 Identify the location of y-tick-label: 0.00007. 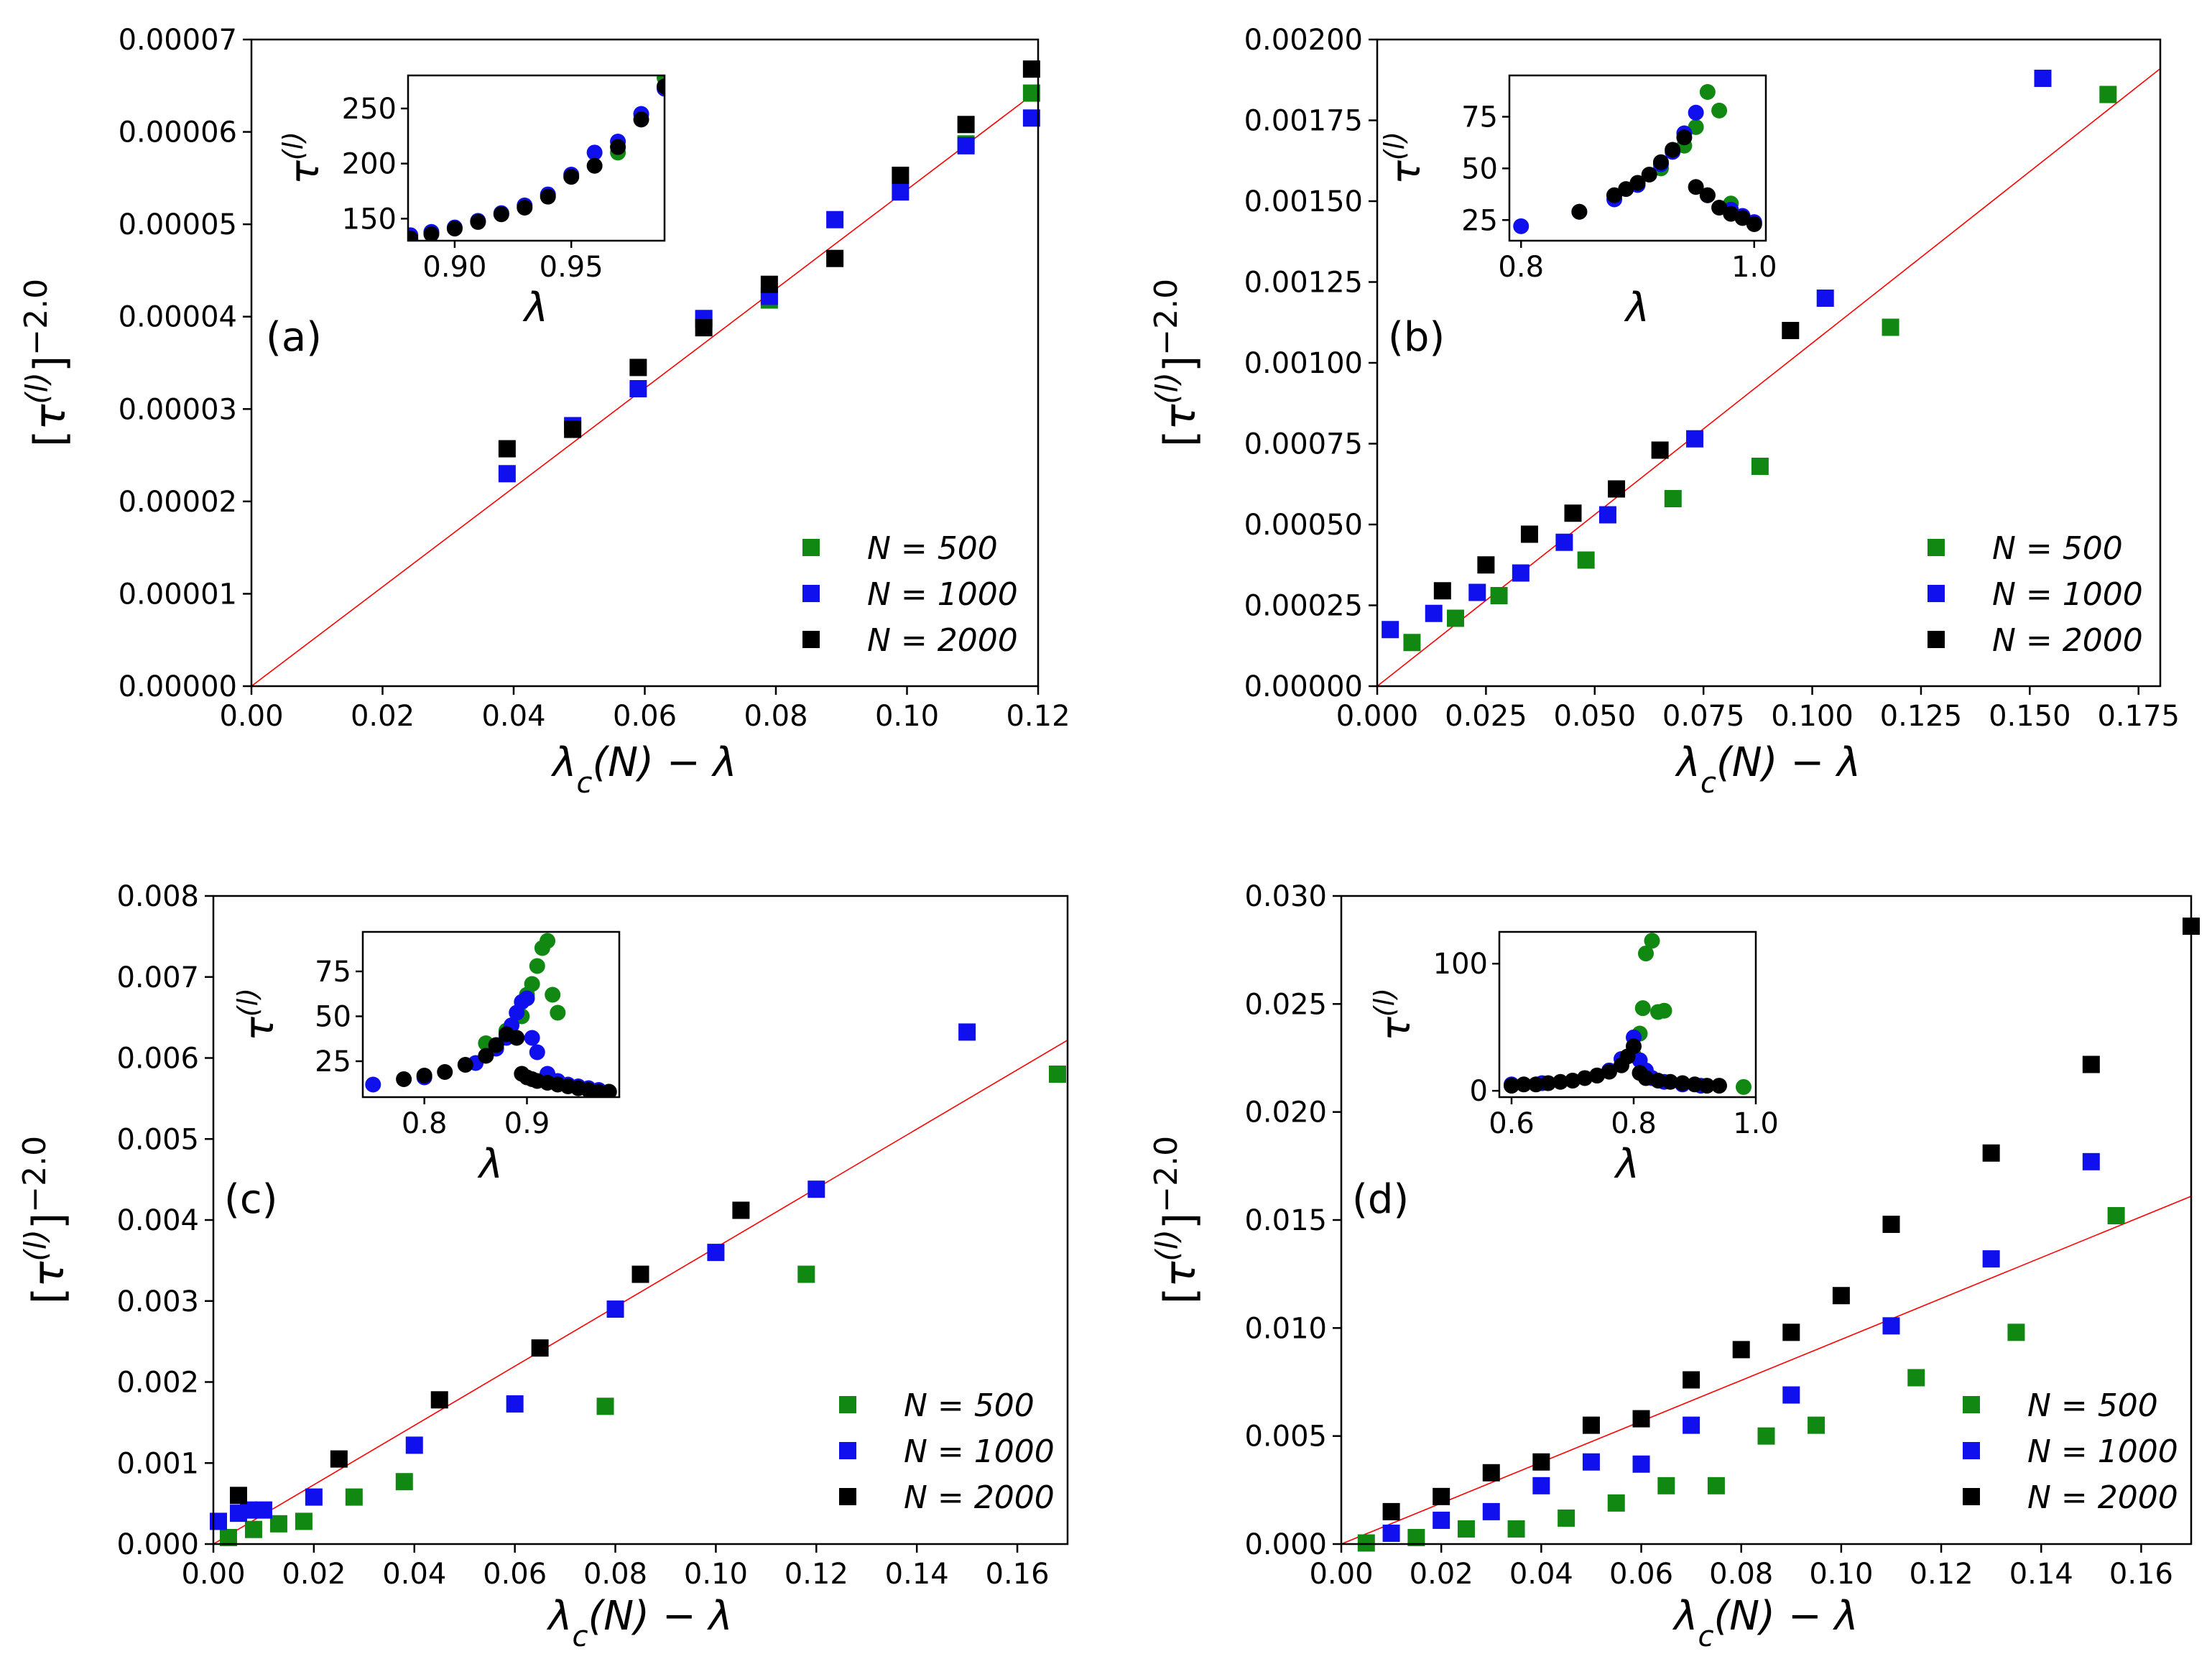
(178, 40).